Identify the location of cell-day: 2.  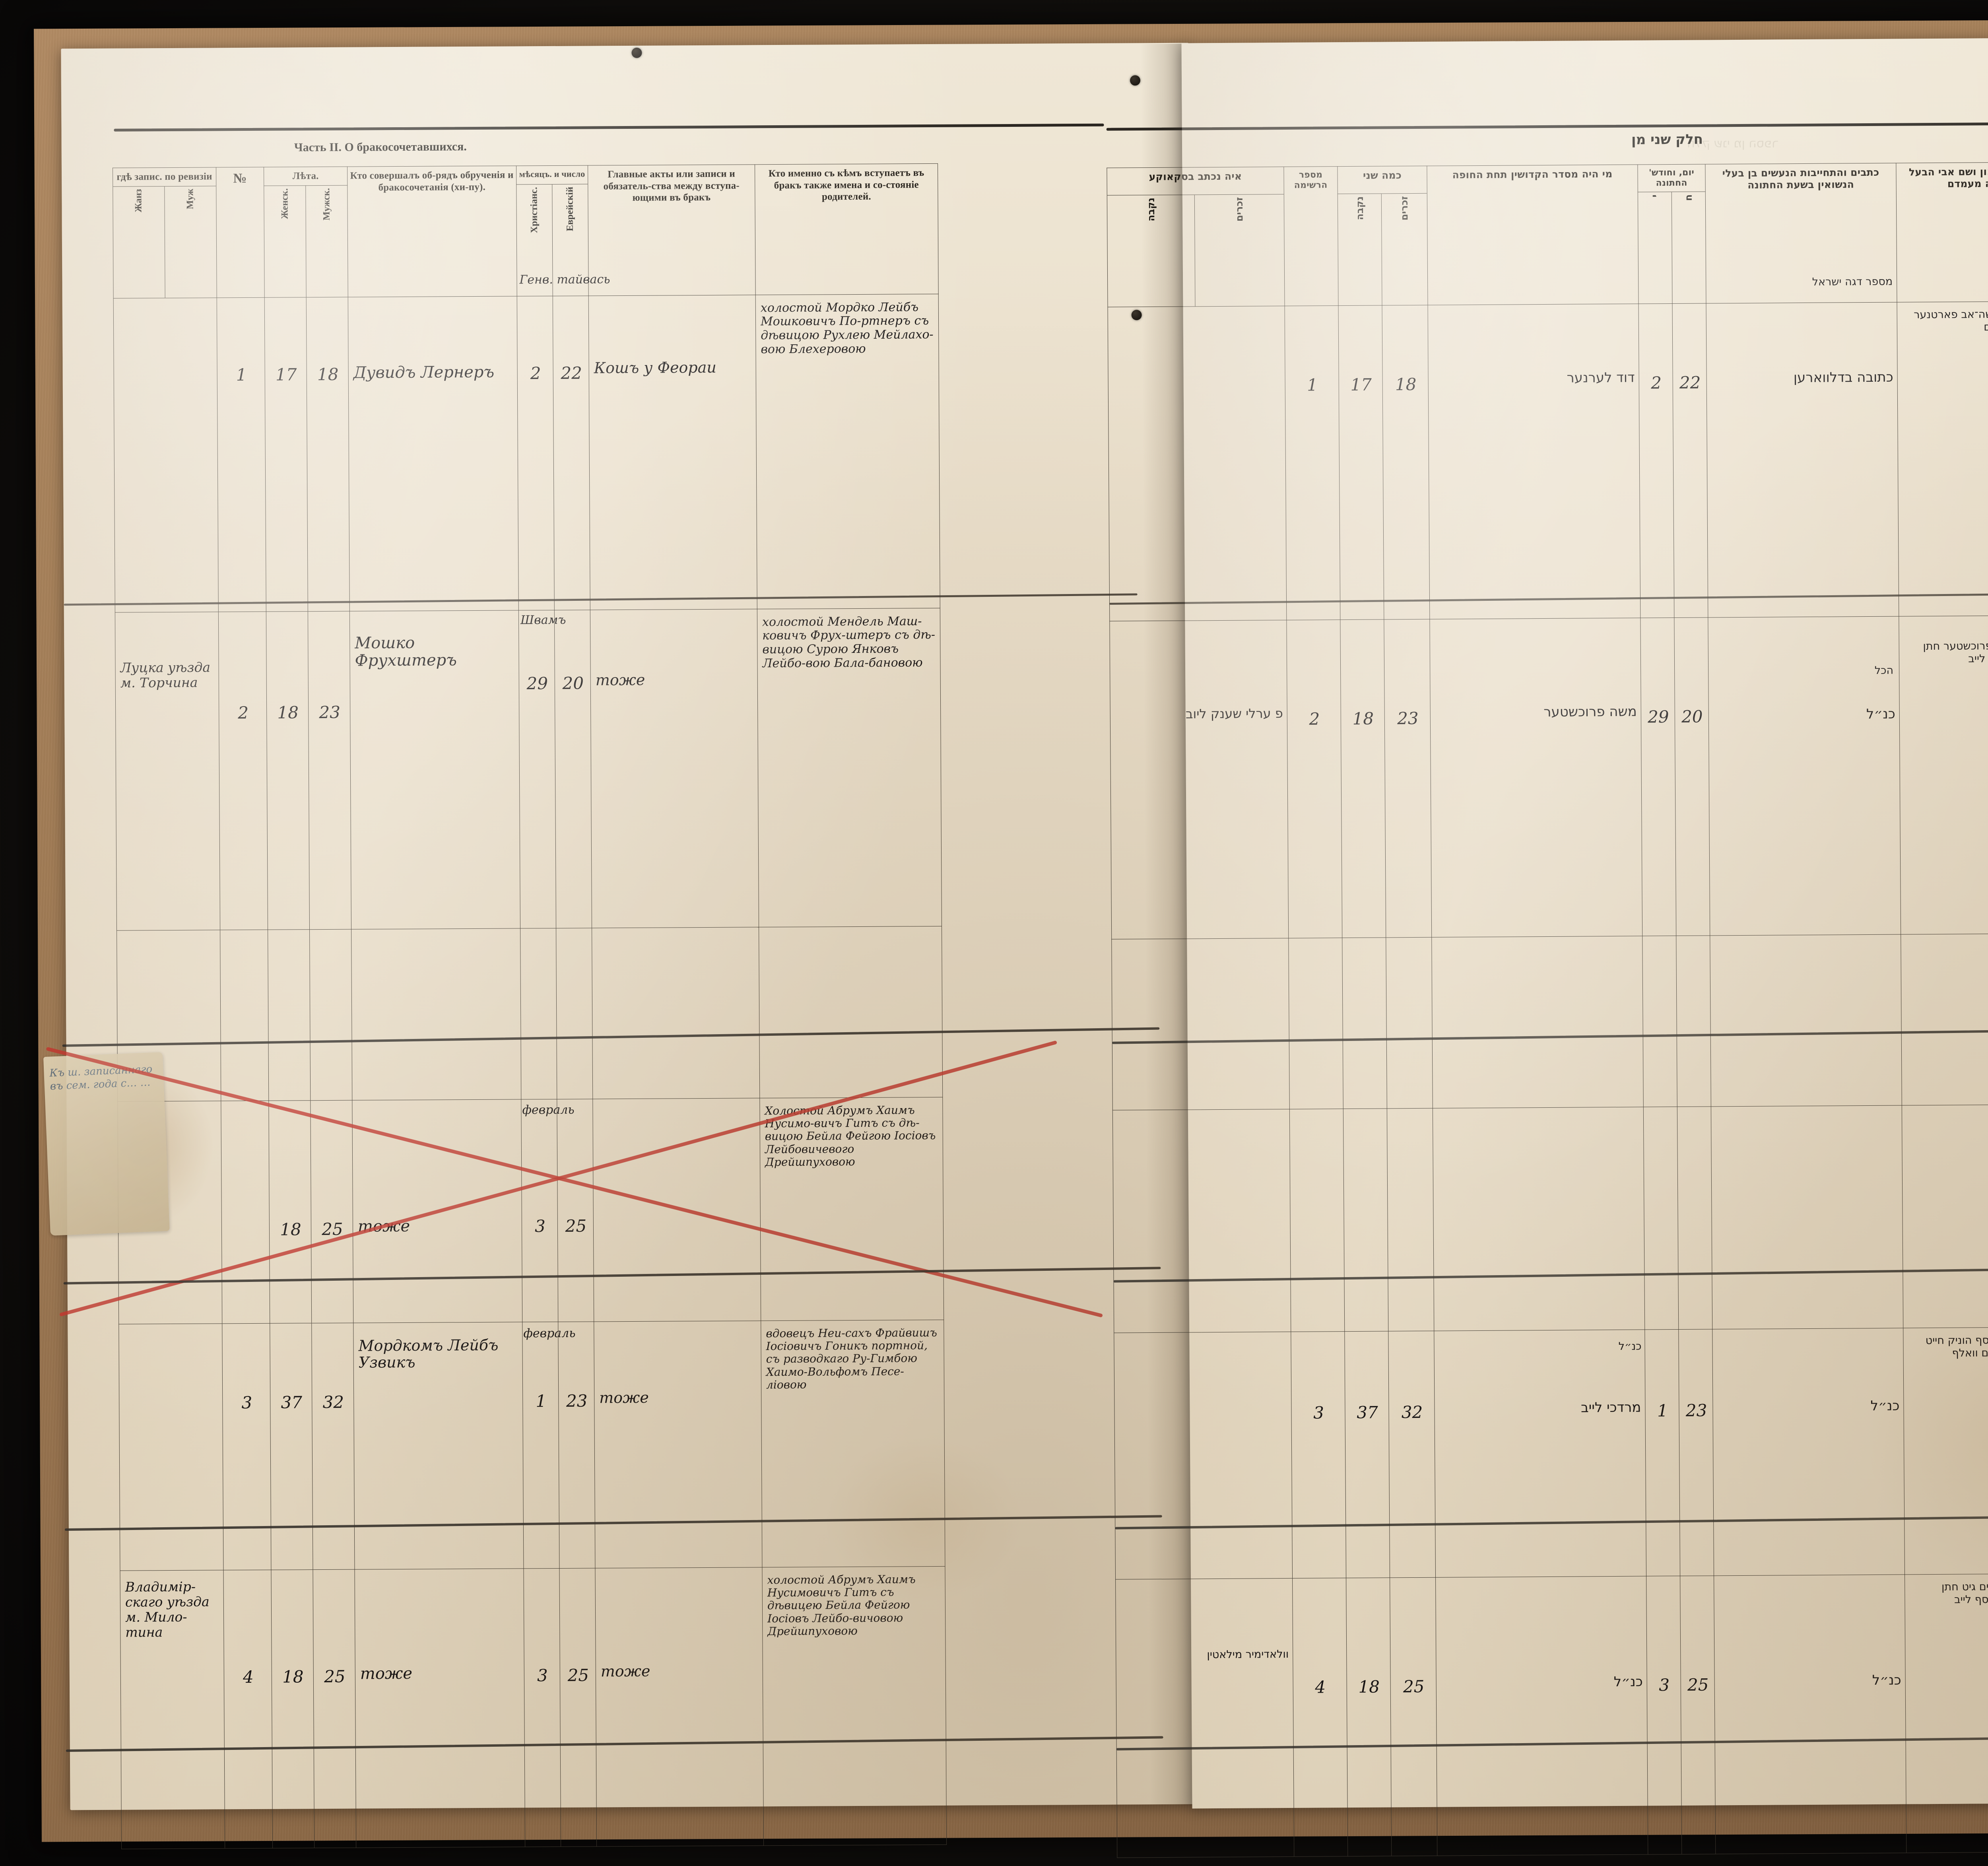
(1656, 460).